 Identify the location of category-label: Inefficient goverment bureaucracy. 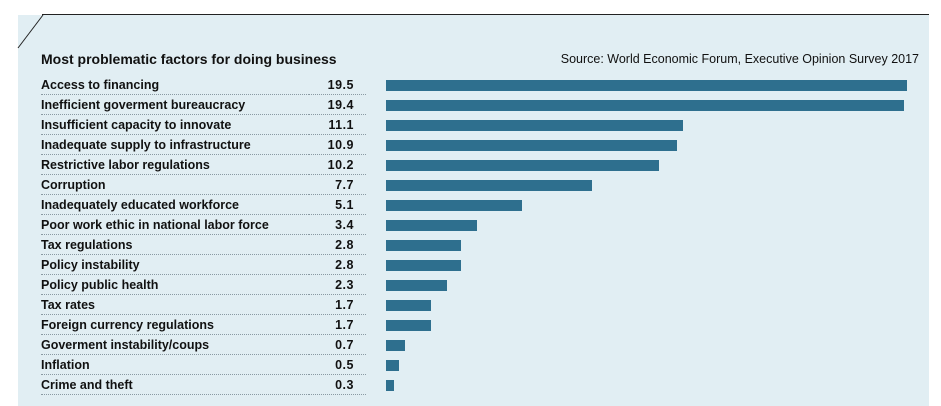
(175, 105).